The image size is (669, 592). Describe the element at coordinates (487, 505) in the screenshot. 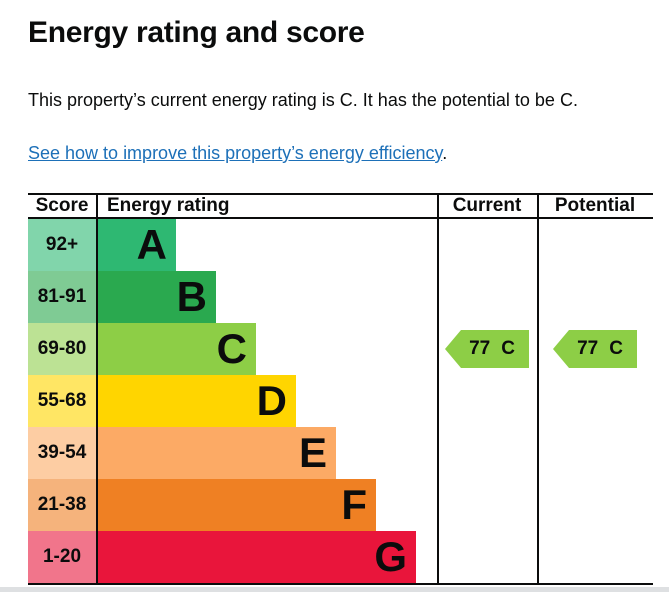

I see `current-cell-f` at that location.